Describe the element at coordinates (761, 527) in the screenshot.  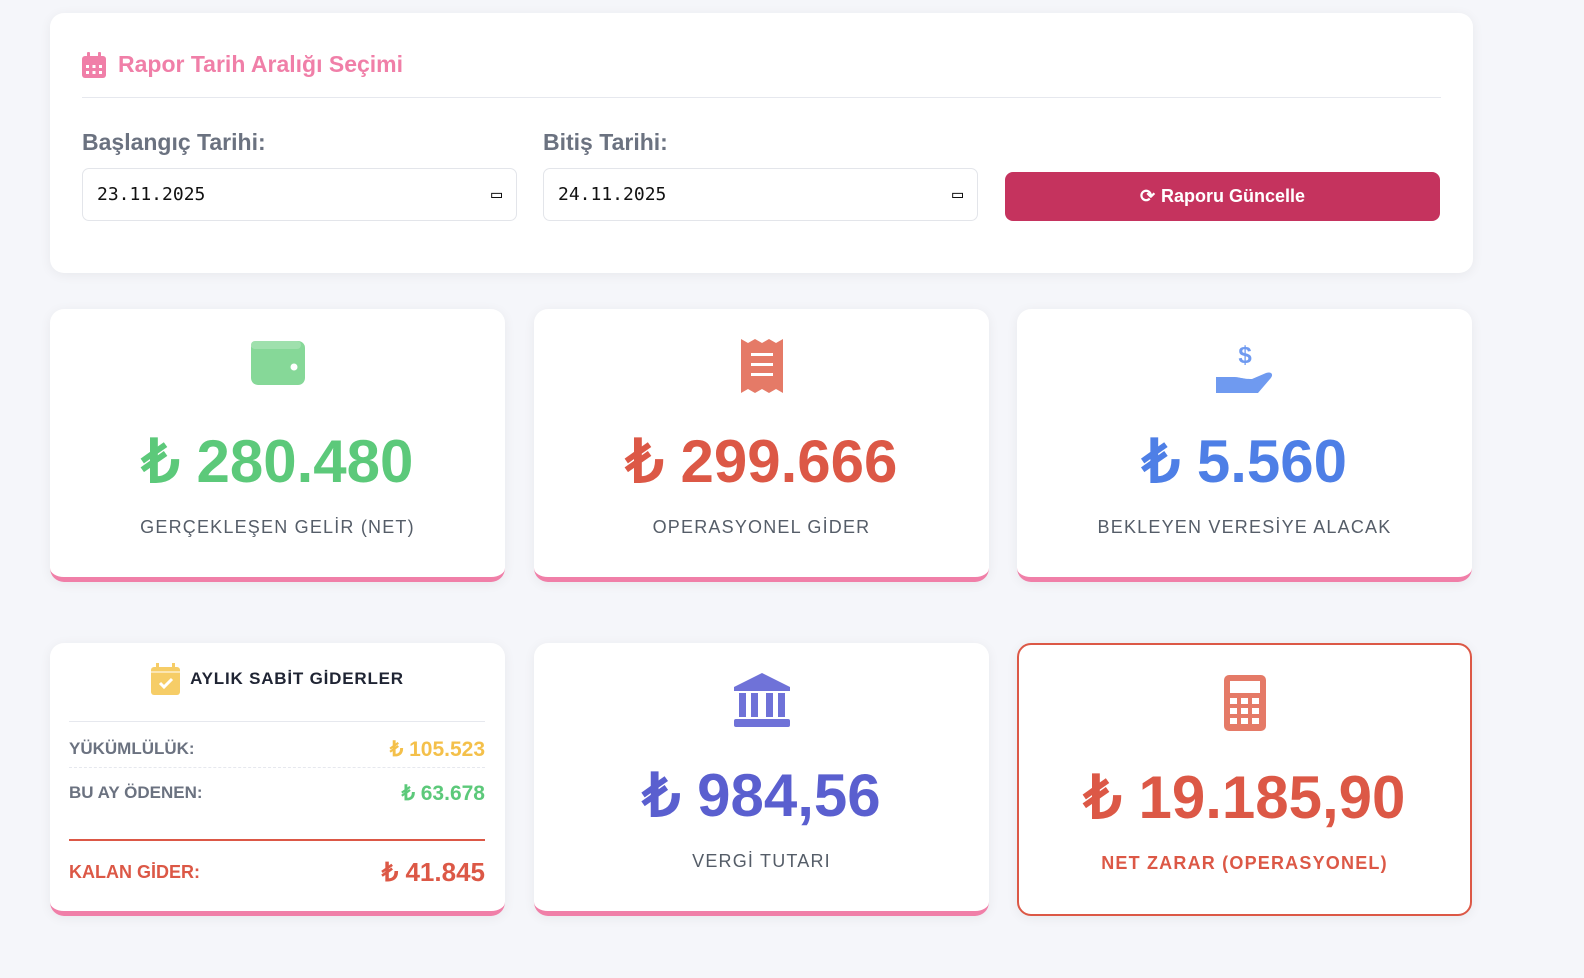
I see `stat-caption: OPERASYONEL GİDER` at that location.